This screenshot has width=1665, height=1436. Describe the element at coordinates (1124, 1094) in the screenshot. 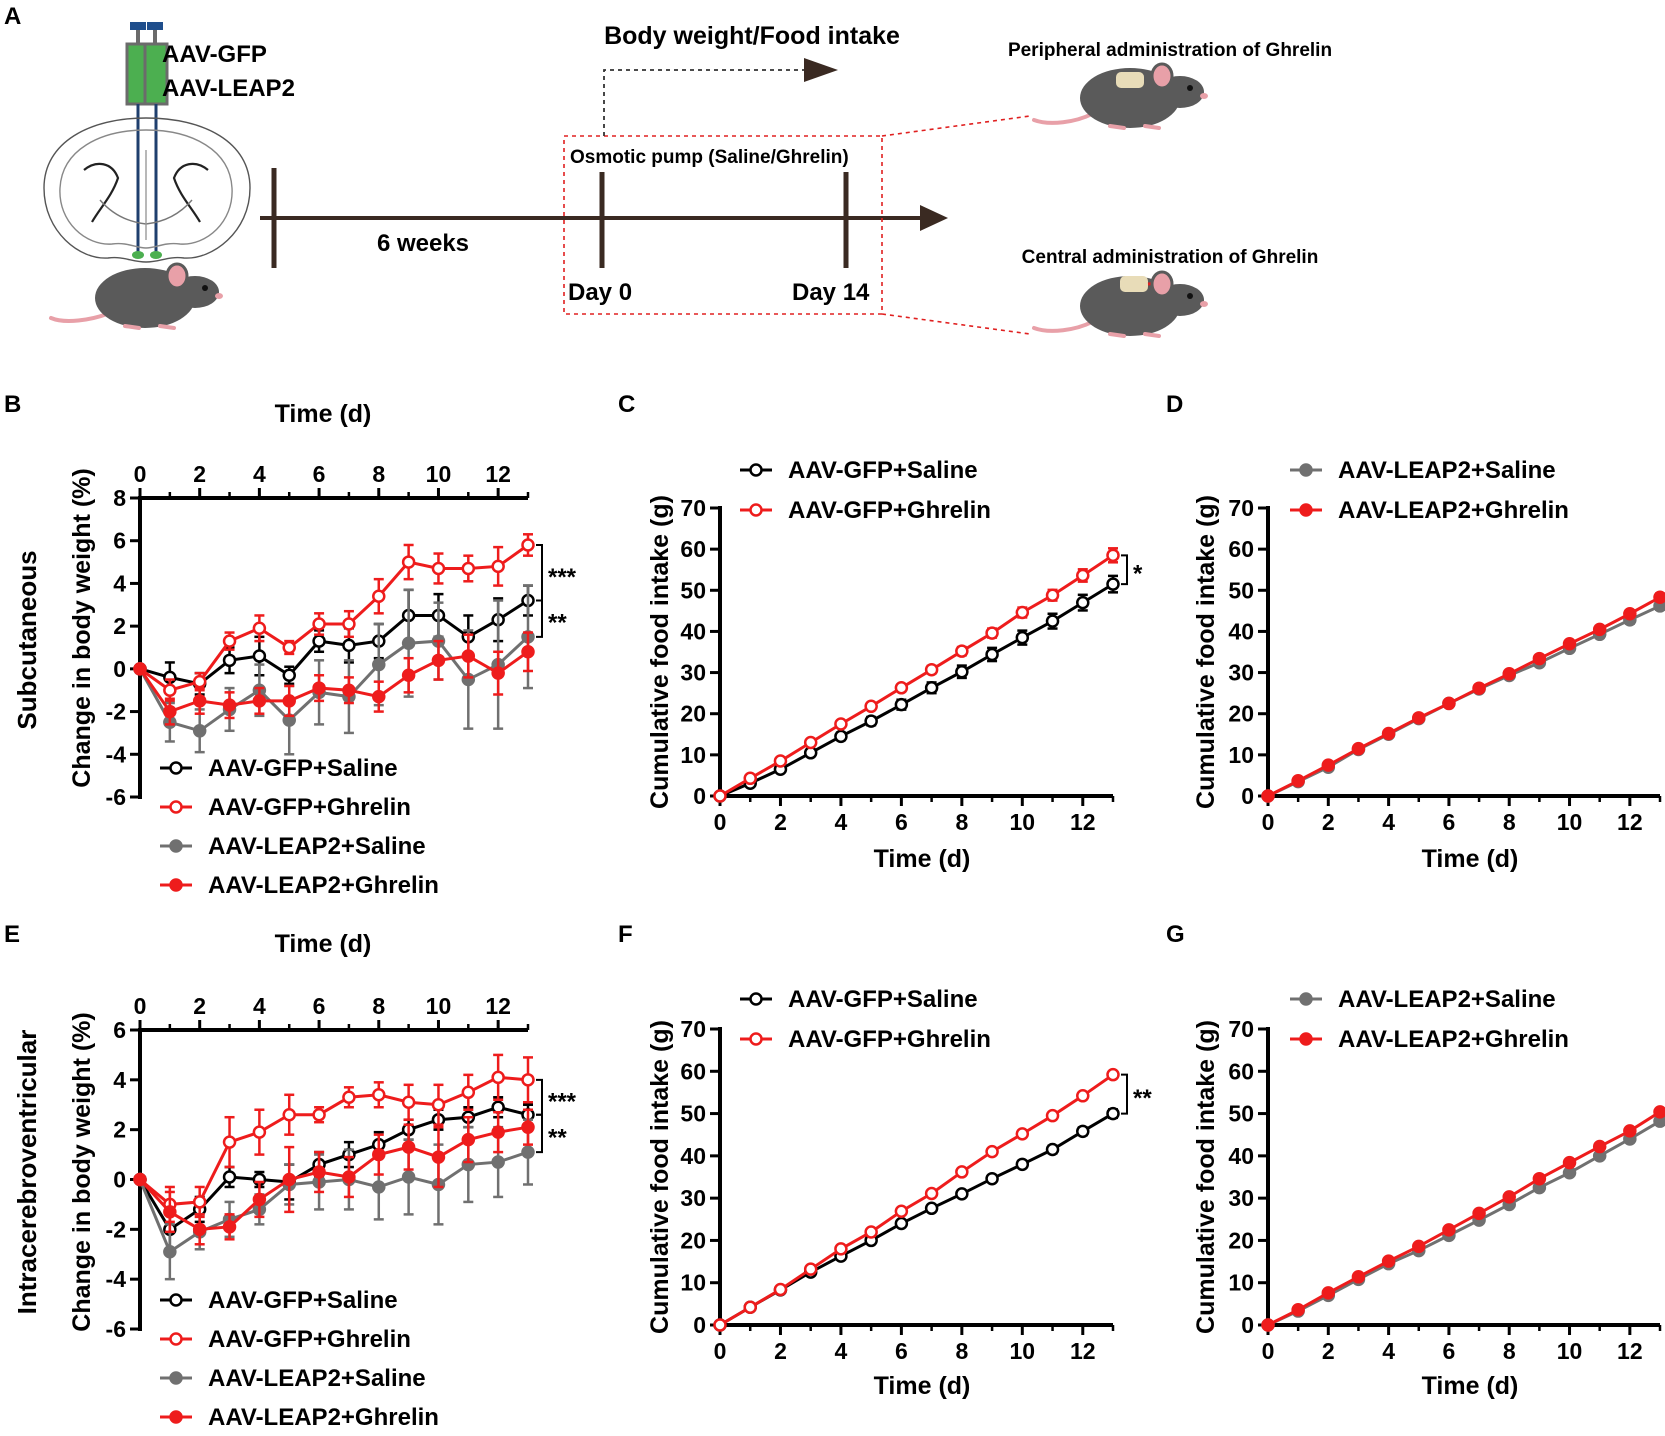

I see `significance-bracket` at that location.